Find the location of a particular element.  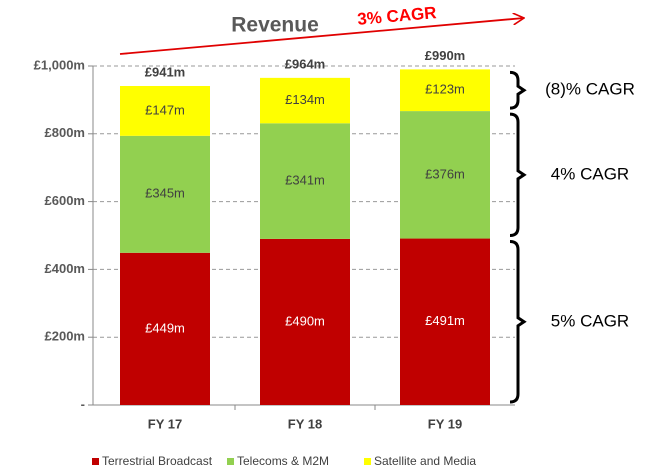

y-tick-label: - is located at coordinates (83, 403).